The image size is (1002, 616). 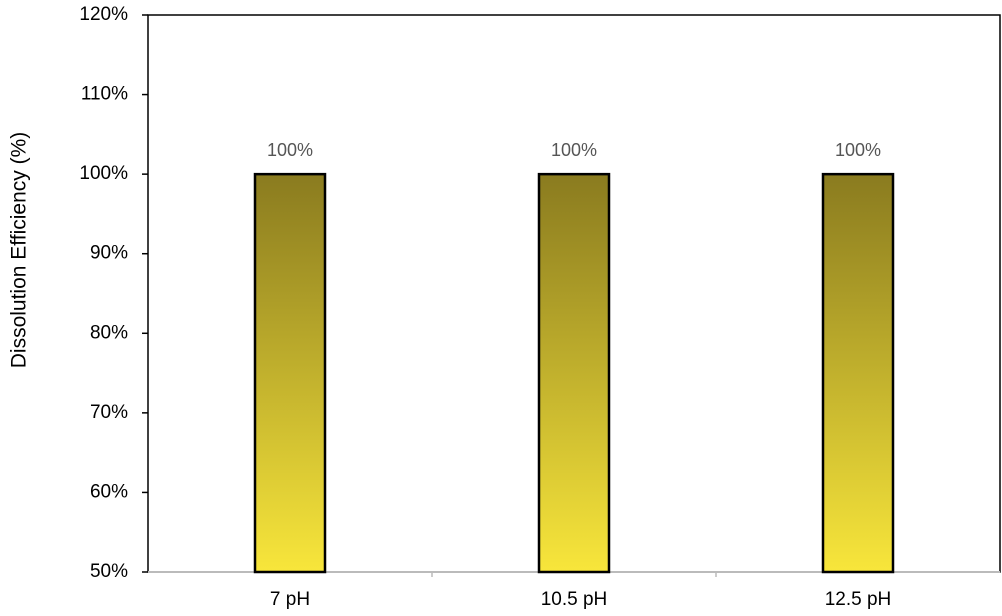 I want to click on y-tick-label: 70%, so click(x=109, y=412).